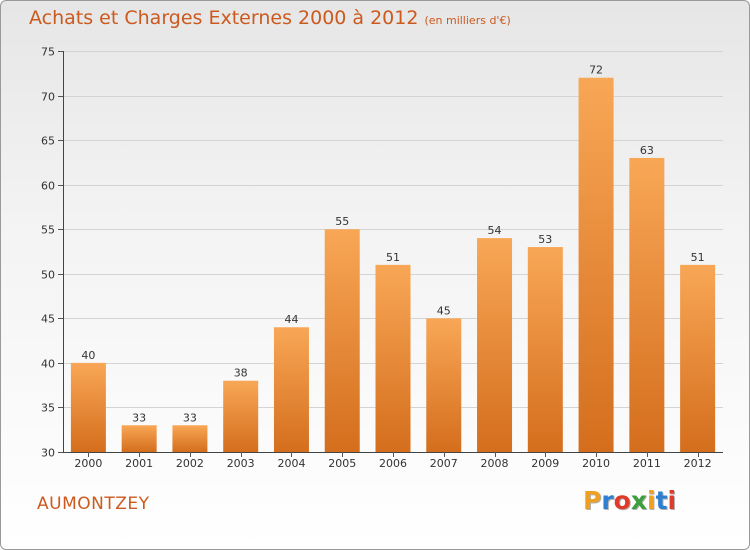 Image resolution: width=750 pixels, height=550 pixels. What do you see at coordinates (224, 18) in the screenshot?
I see `title-text: Achats et Charges Externes 2000 à 2012` at bounding box center [224, 18].